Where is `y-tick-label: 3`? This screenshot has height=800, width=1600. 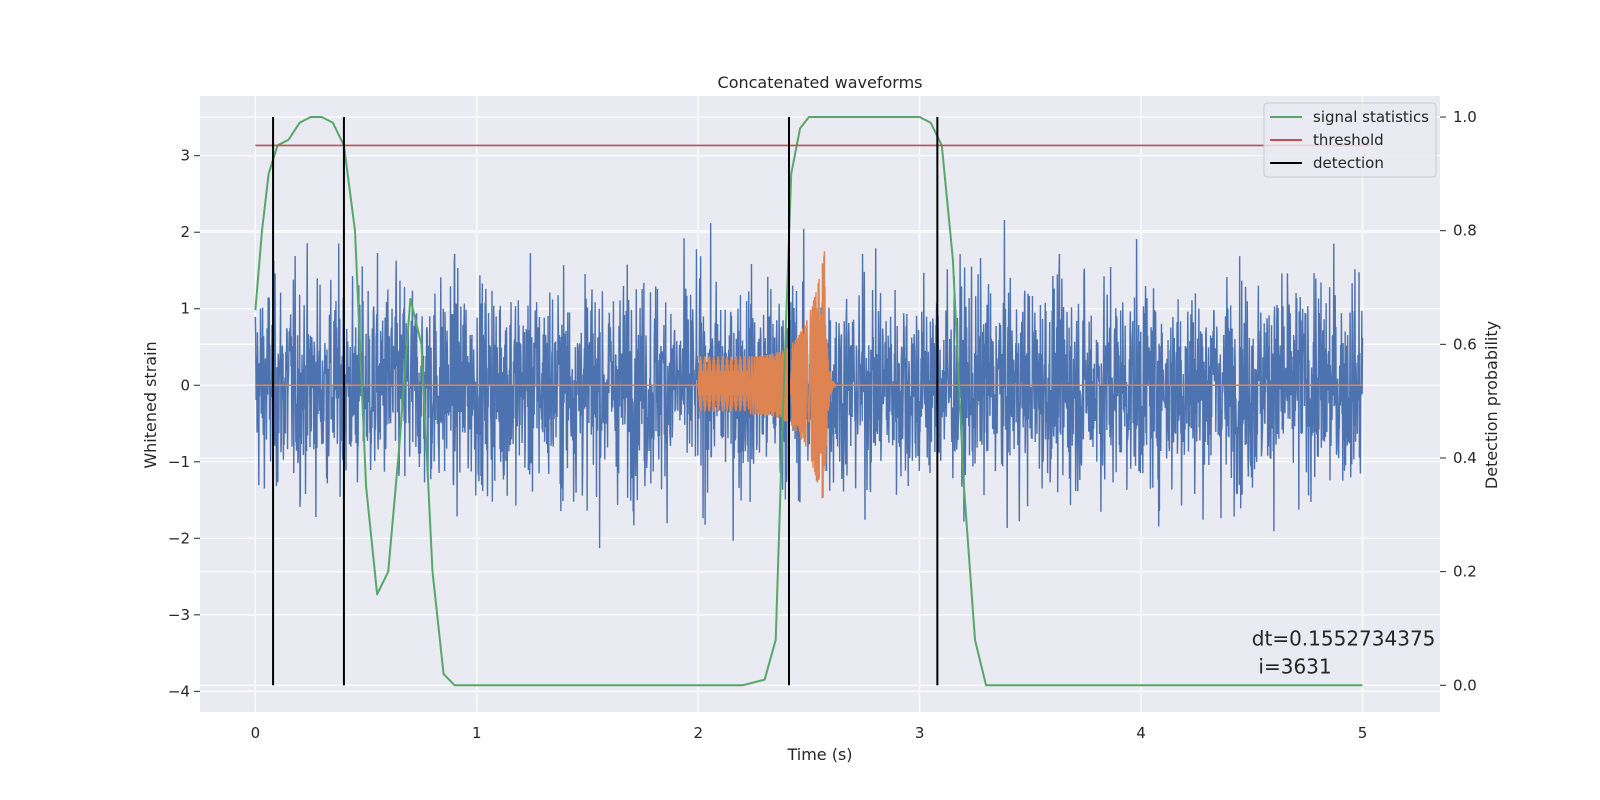
y-tick-label: 3 is located at coordinates (185, 156).